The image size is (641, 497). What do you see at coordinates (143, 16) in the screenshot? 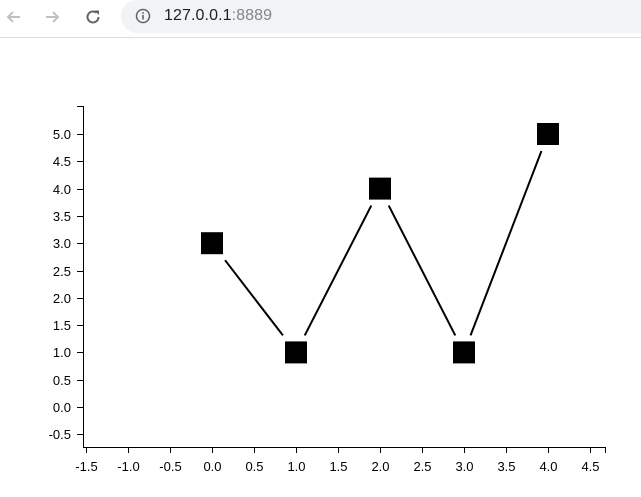
I see `info-icon` at bounding box center [143, 16].